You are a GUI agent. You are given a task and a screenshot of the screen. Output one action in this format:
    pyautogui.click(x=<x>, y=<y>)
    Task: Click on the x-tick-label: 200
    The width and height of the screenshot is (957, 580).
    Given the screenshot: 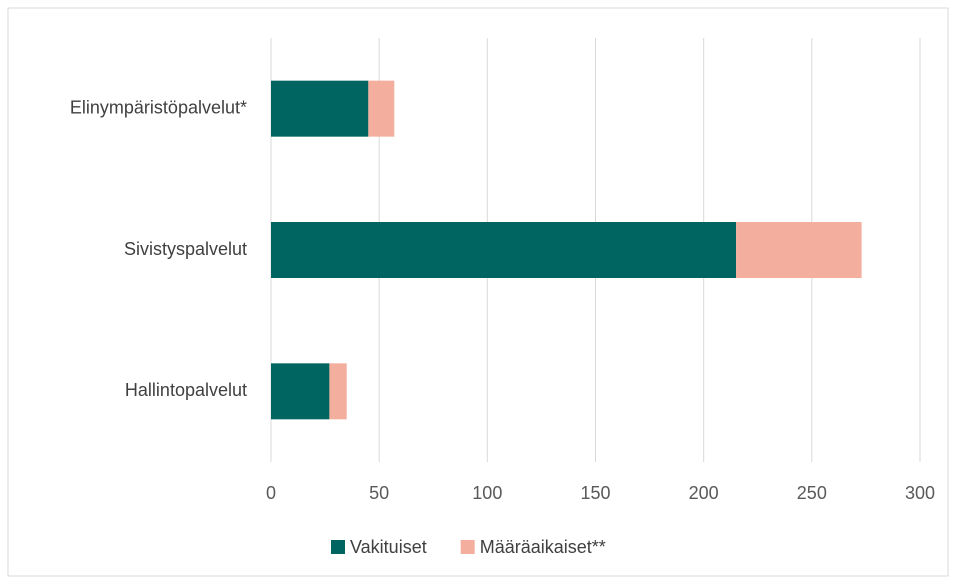 What is the action you would take?
    pyautogui.click(x=704, y=493)
    